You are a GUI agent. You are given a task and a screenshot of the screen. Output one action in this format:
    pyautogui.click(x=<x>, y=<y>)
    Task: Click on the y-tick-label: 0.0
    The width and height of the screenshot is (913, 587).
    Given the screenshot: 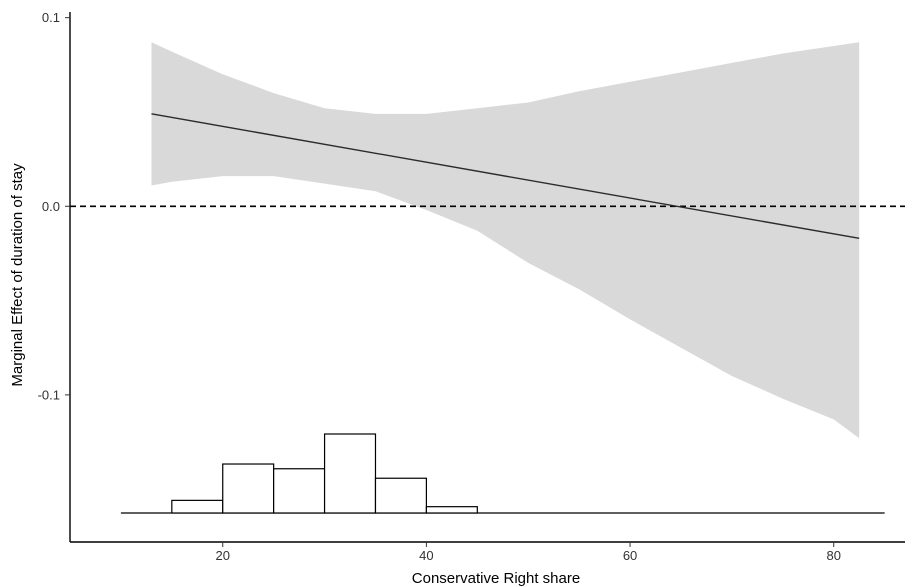 What is the action you would take?
    pyautogui.click(x=51, y=206)
    